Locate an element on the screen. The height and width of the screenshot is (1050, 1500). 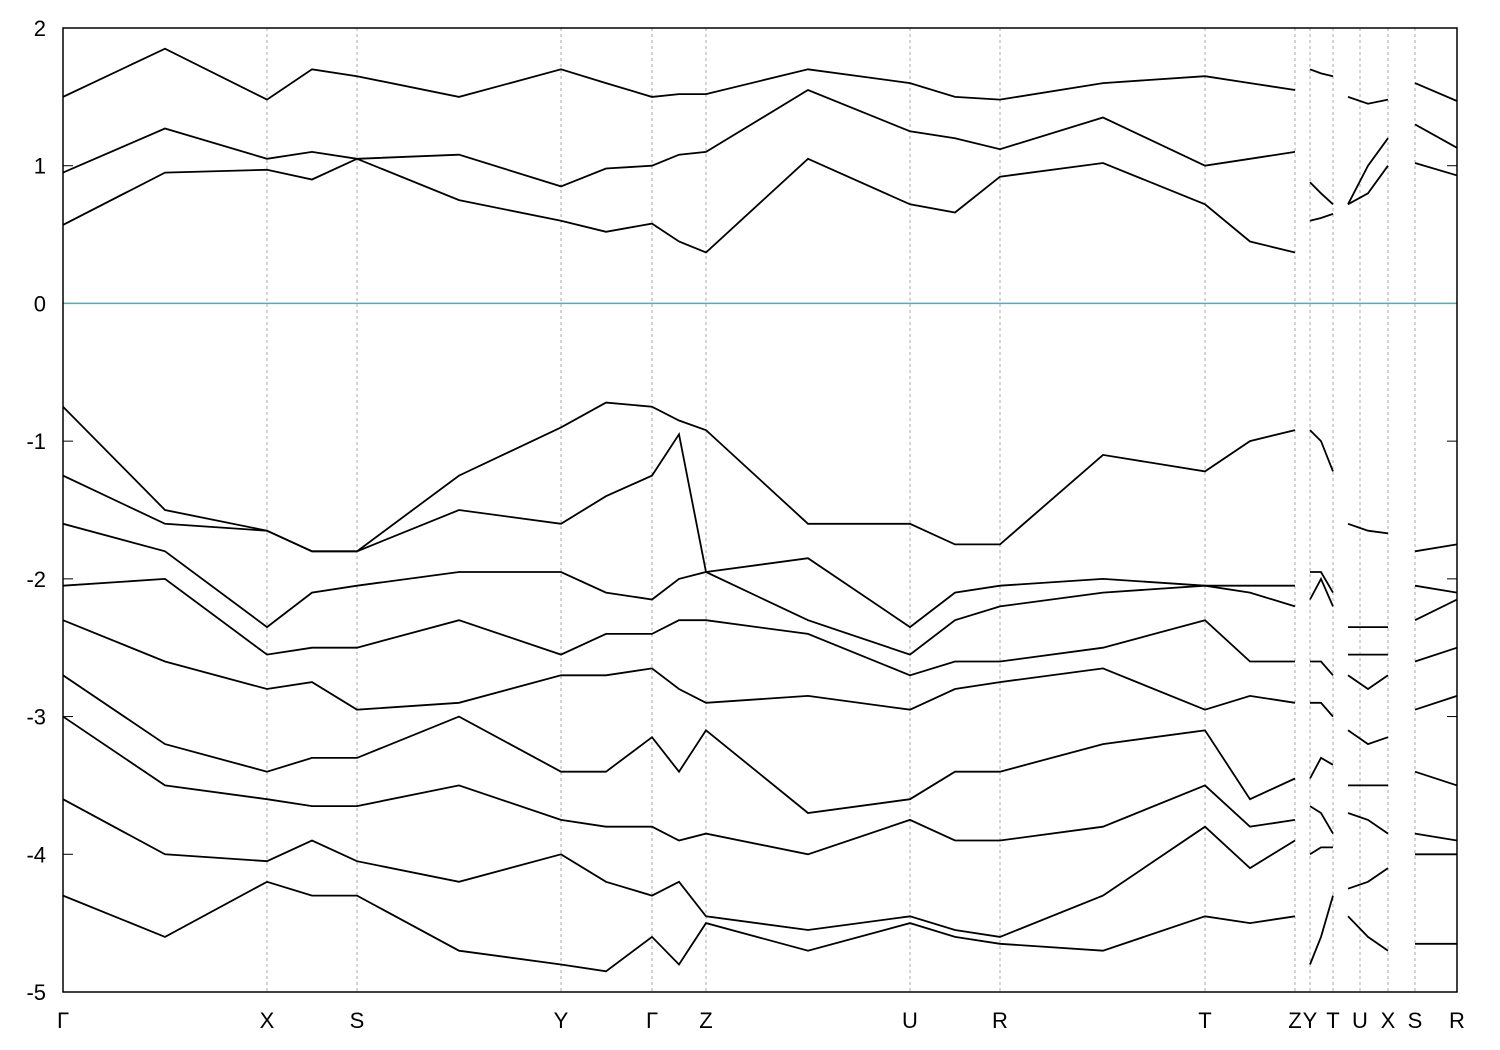
y-tick-label: -2 is located at coordinates (36, 579).